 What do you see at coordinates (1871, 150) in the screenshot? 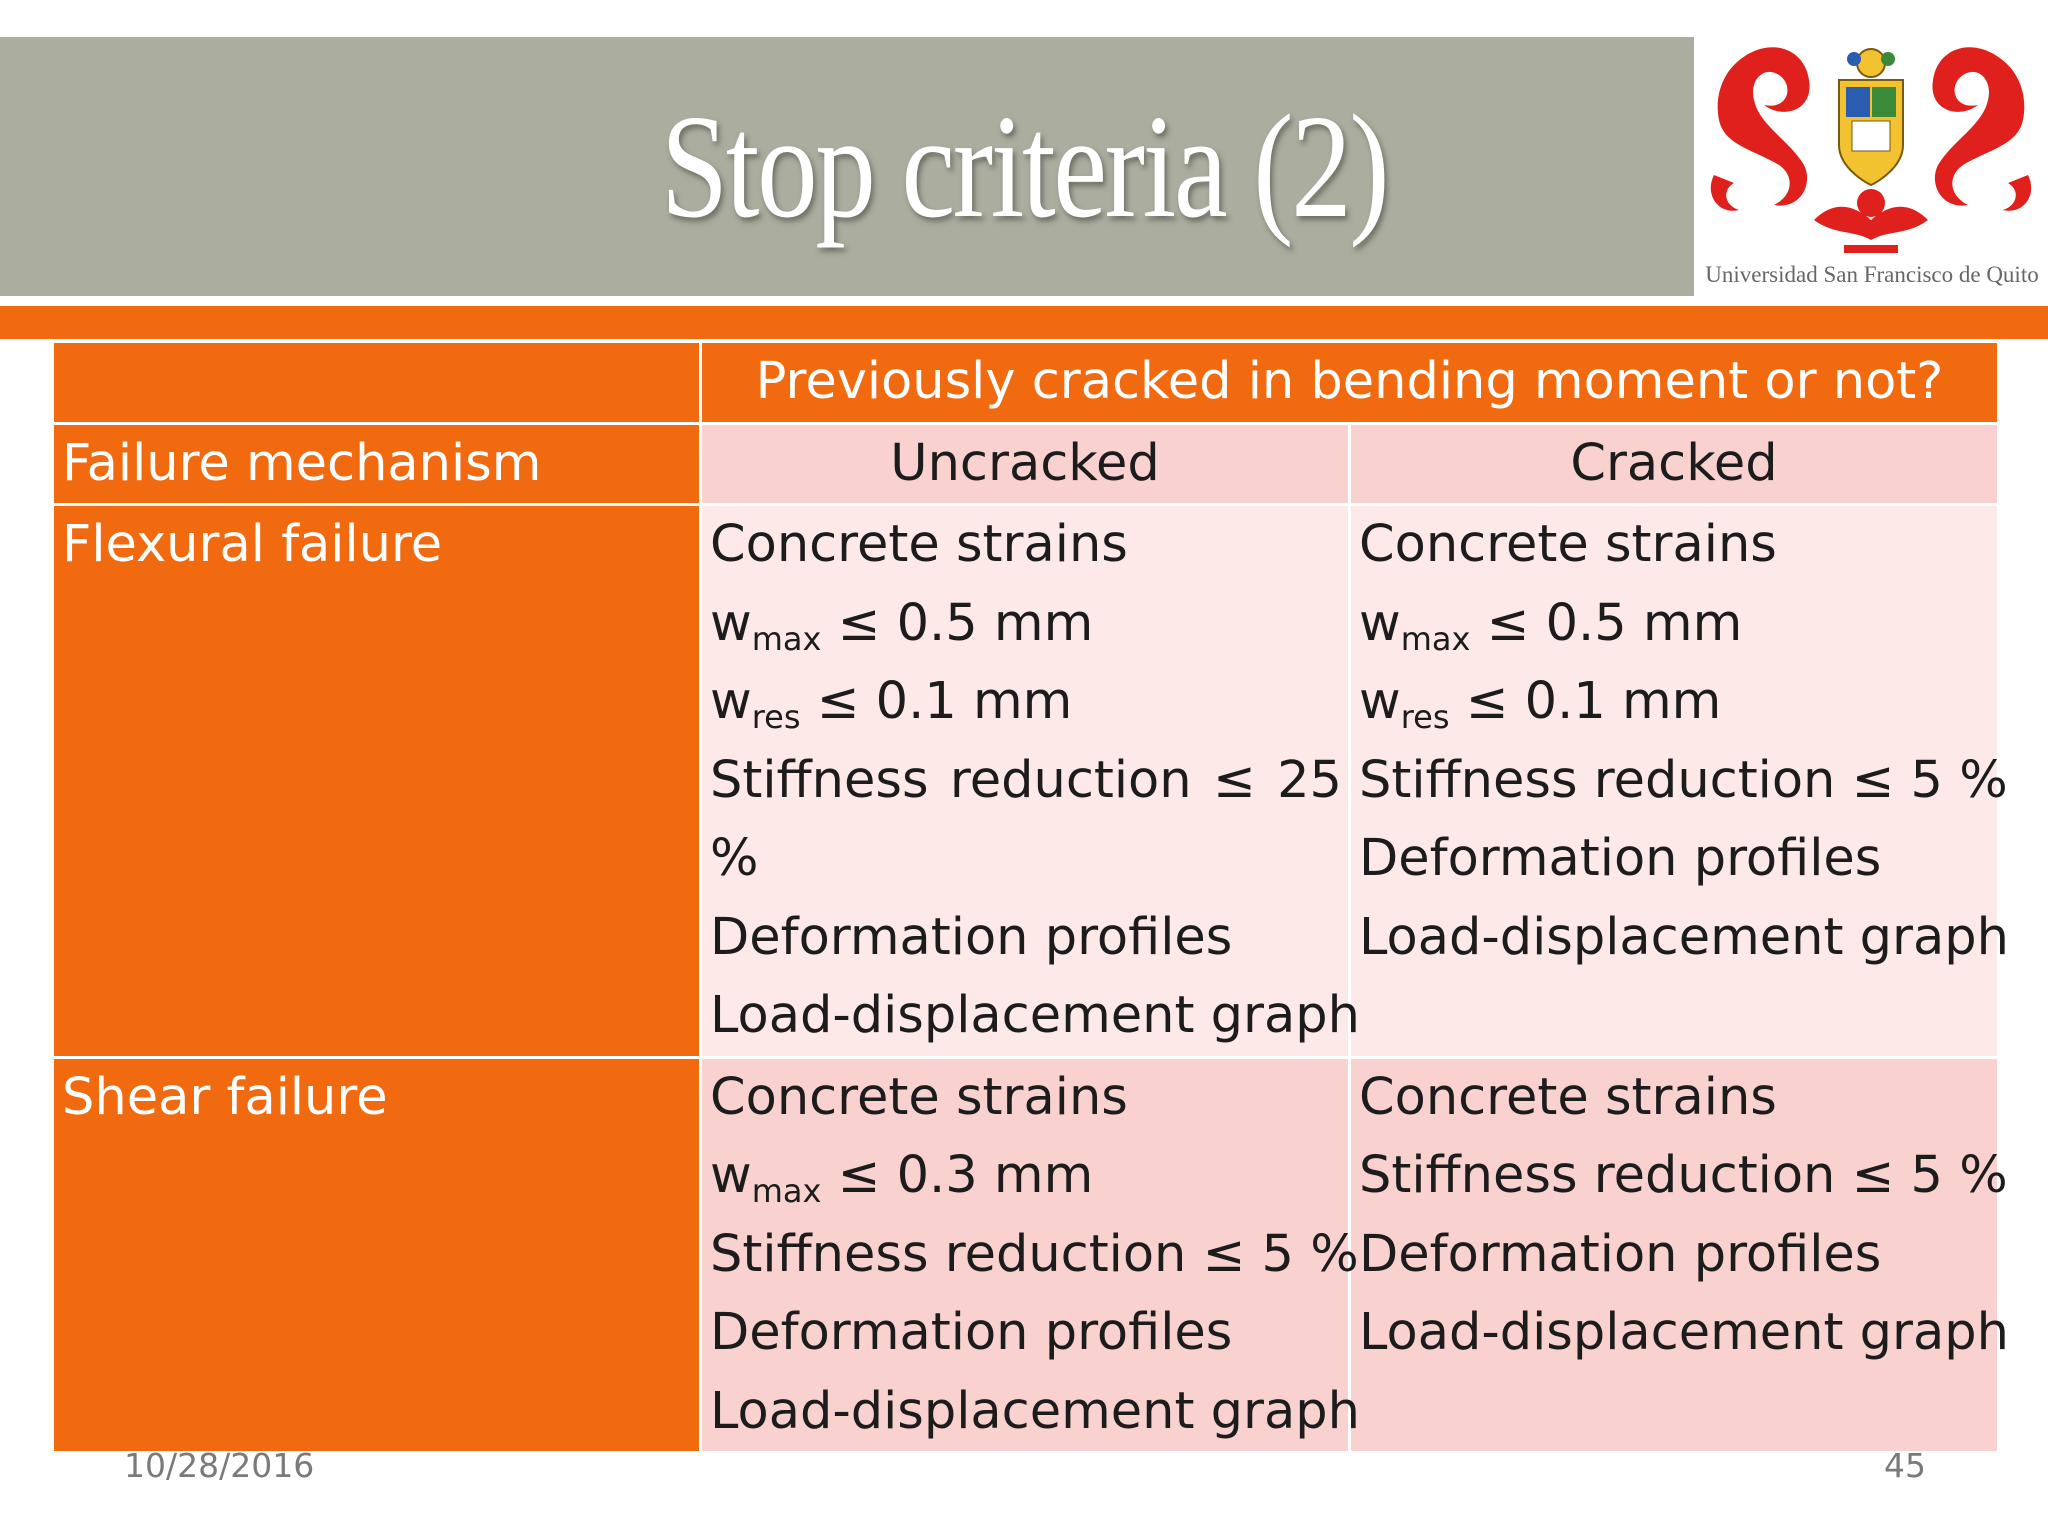
I see `university-logo` at bounding box center [1871, 150].